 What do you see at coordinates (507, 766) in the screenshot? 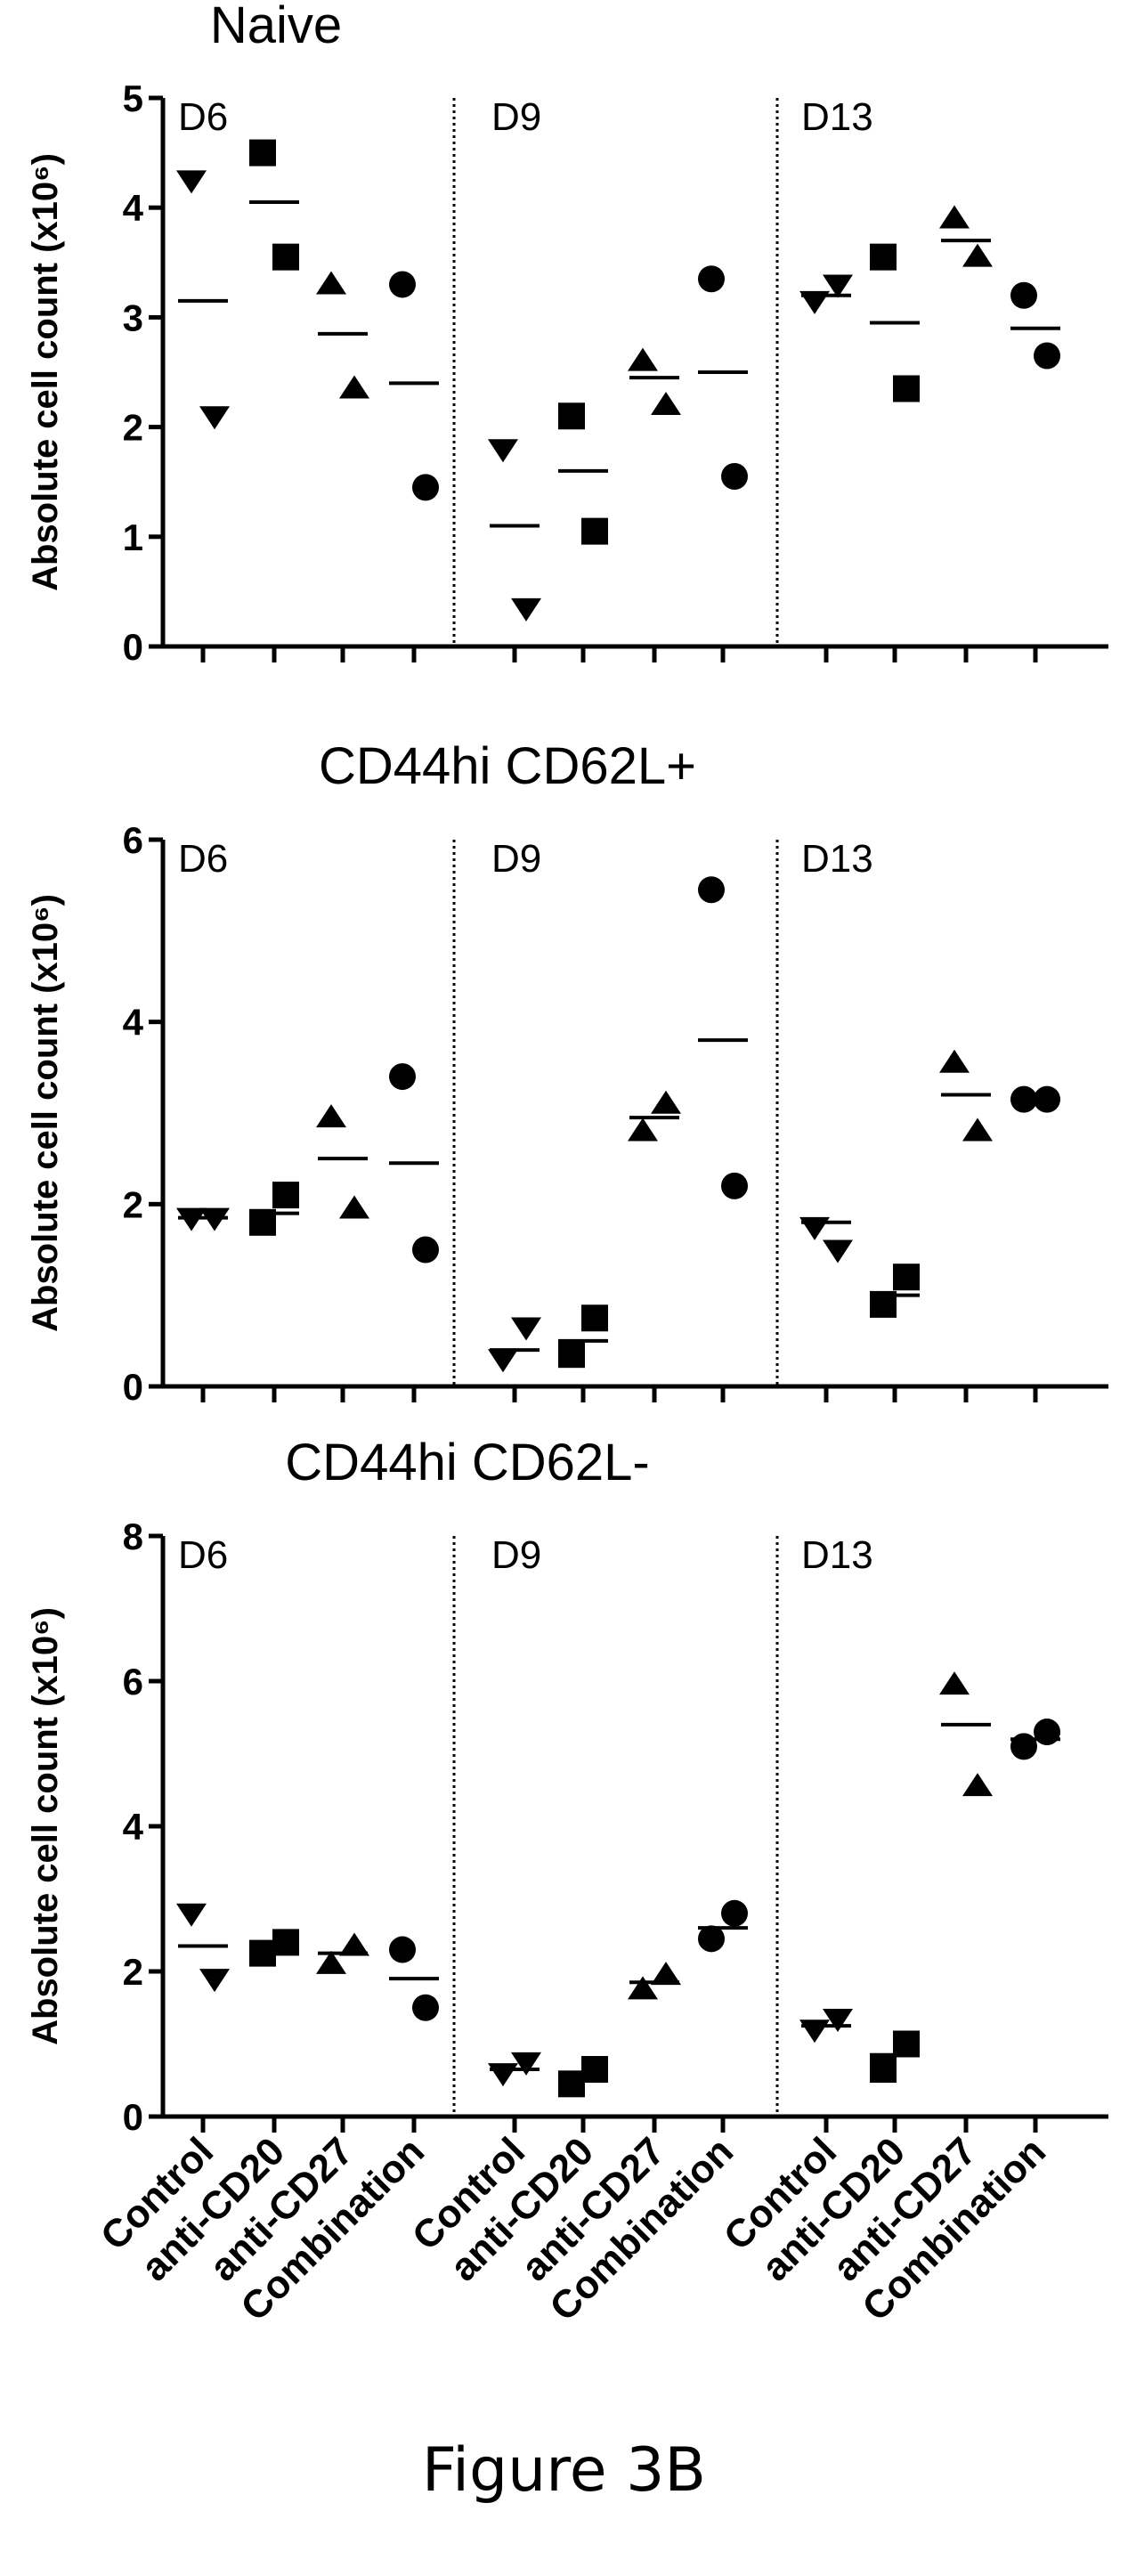
I see `chart-title: CD44hi CD62L+` at bounding box center [507, 766].